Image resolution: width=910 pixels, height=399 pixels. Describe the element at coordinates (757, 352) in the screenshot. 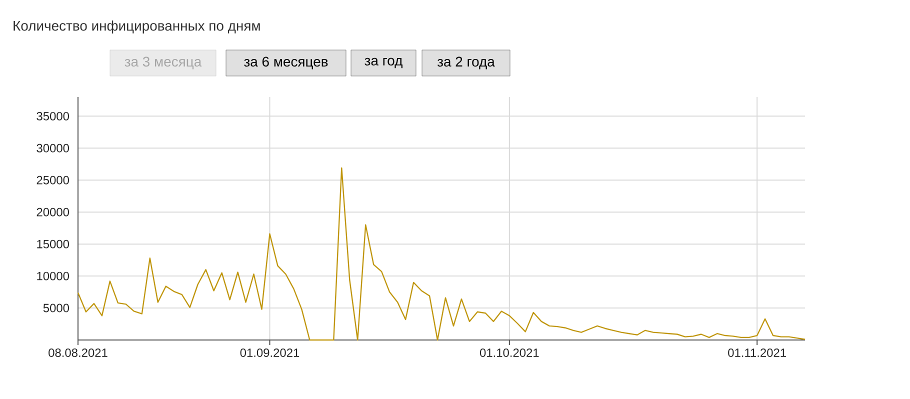

I see `x-tick-label: 01.11.2021` at that location.